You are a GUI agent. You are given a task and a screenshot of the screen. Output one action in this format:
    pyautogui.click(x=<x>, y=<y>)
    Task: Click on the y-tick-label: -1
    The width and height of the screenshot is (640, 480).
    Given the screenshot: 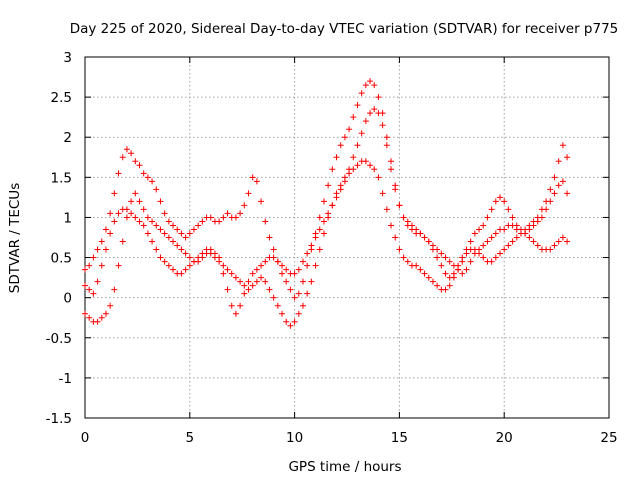 What is the action you would take?
    pyautogui.click(x=65, y=379)
    